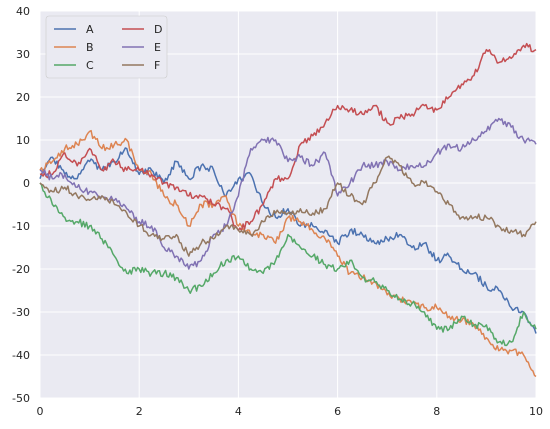 This screenshot has height=429, width=550. Describe the element at coordinates (21, 205) in the screenshot. I see `y-tick-labels: -50 -40 -30 -20 -10 0 10 20 30 40` at that location.